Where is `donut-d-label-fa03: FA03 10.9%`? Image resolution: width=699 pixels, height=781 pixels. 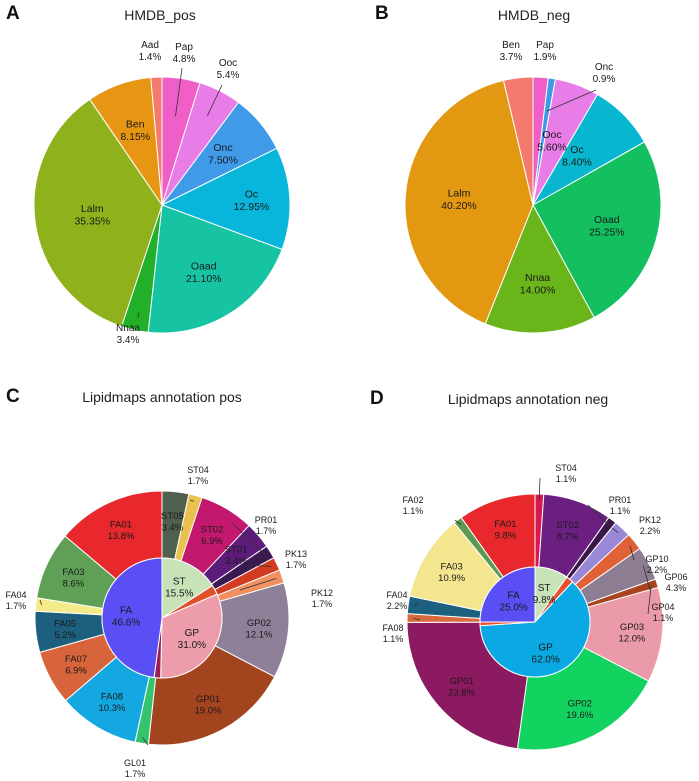 donut-d-label-fa03: FA03 10.9% is located at coordinates (451, 572).